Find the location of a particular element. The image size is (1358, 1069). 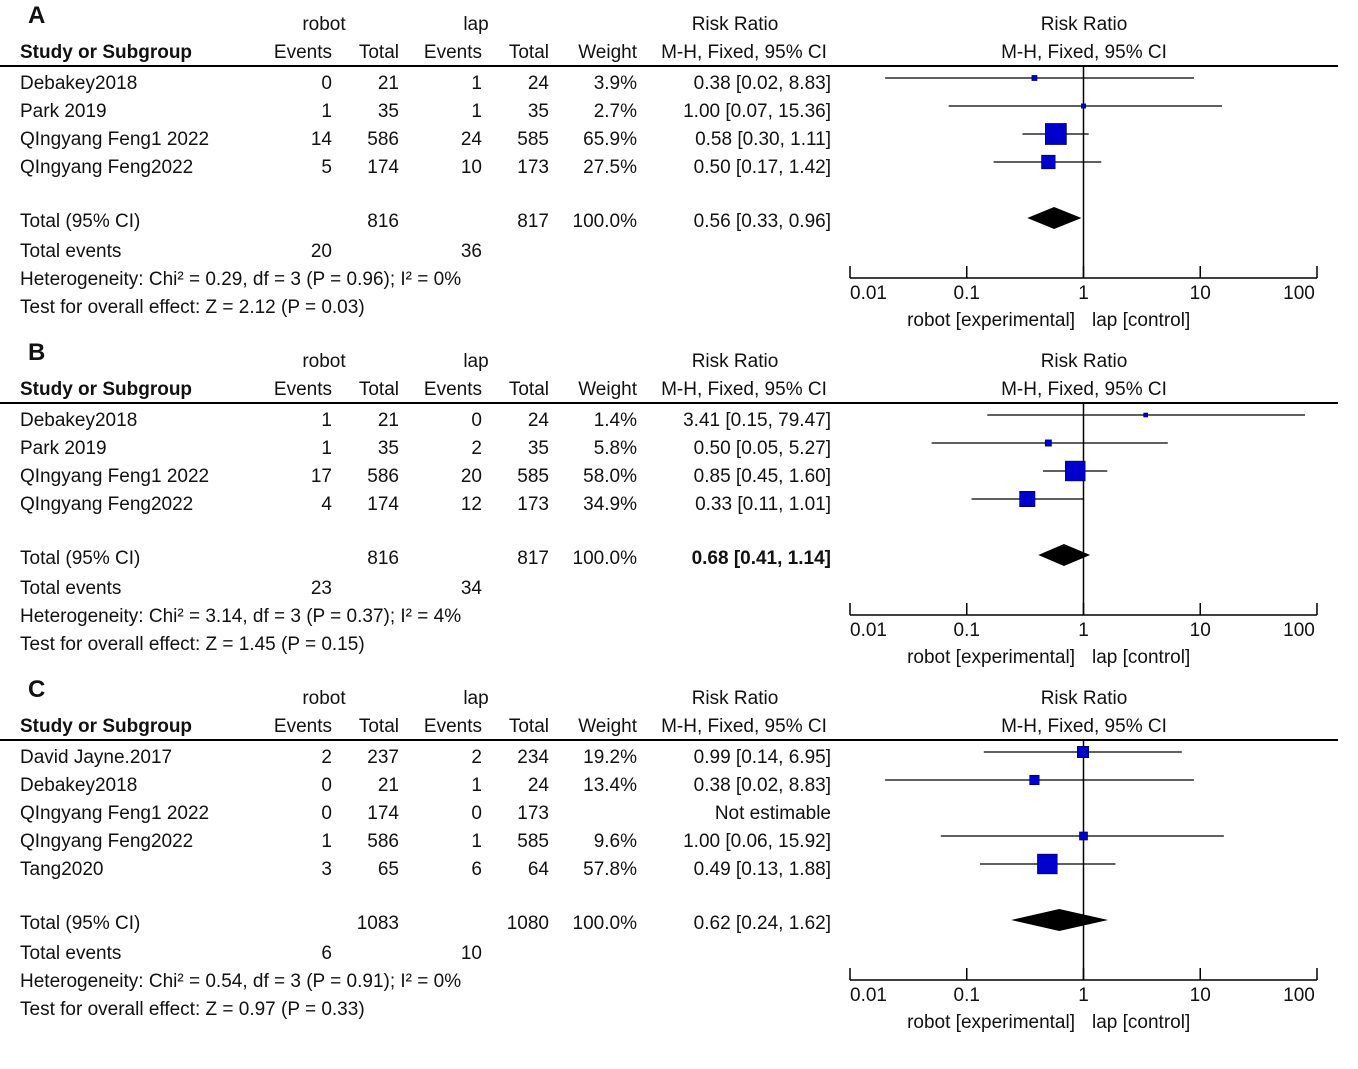

total-n1: 816 is located at coordinates (383, 221).